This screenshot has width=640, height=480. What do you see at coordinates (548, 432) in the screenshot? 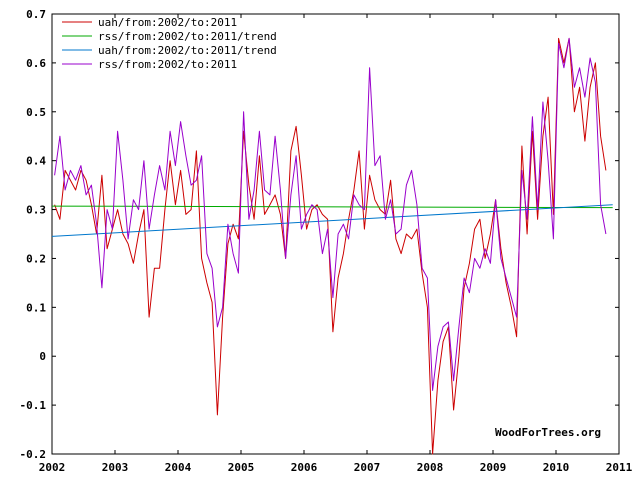
I see `watermark: WoodForTrees.org` at bounding box center [548, 432].